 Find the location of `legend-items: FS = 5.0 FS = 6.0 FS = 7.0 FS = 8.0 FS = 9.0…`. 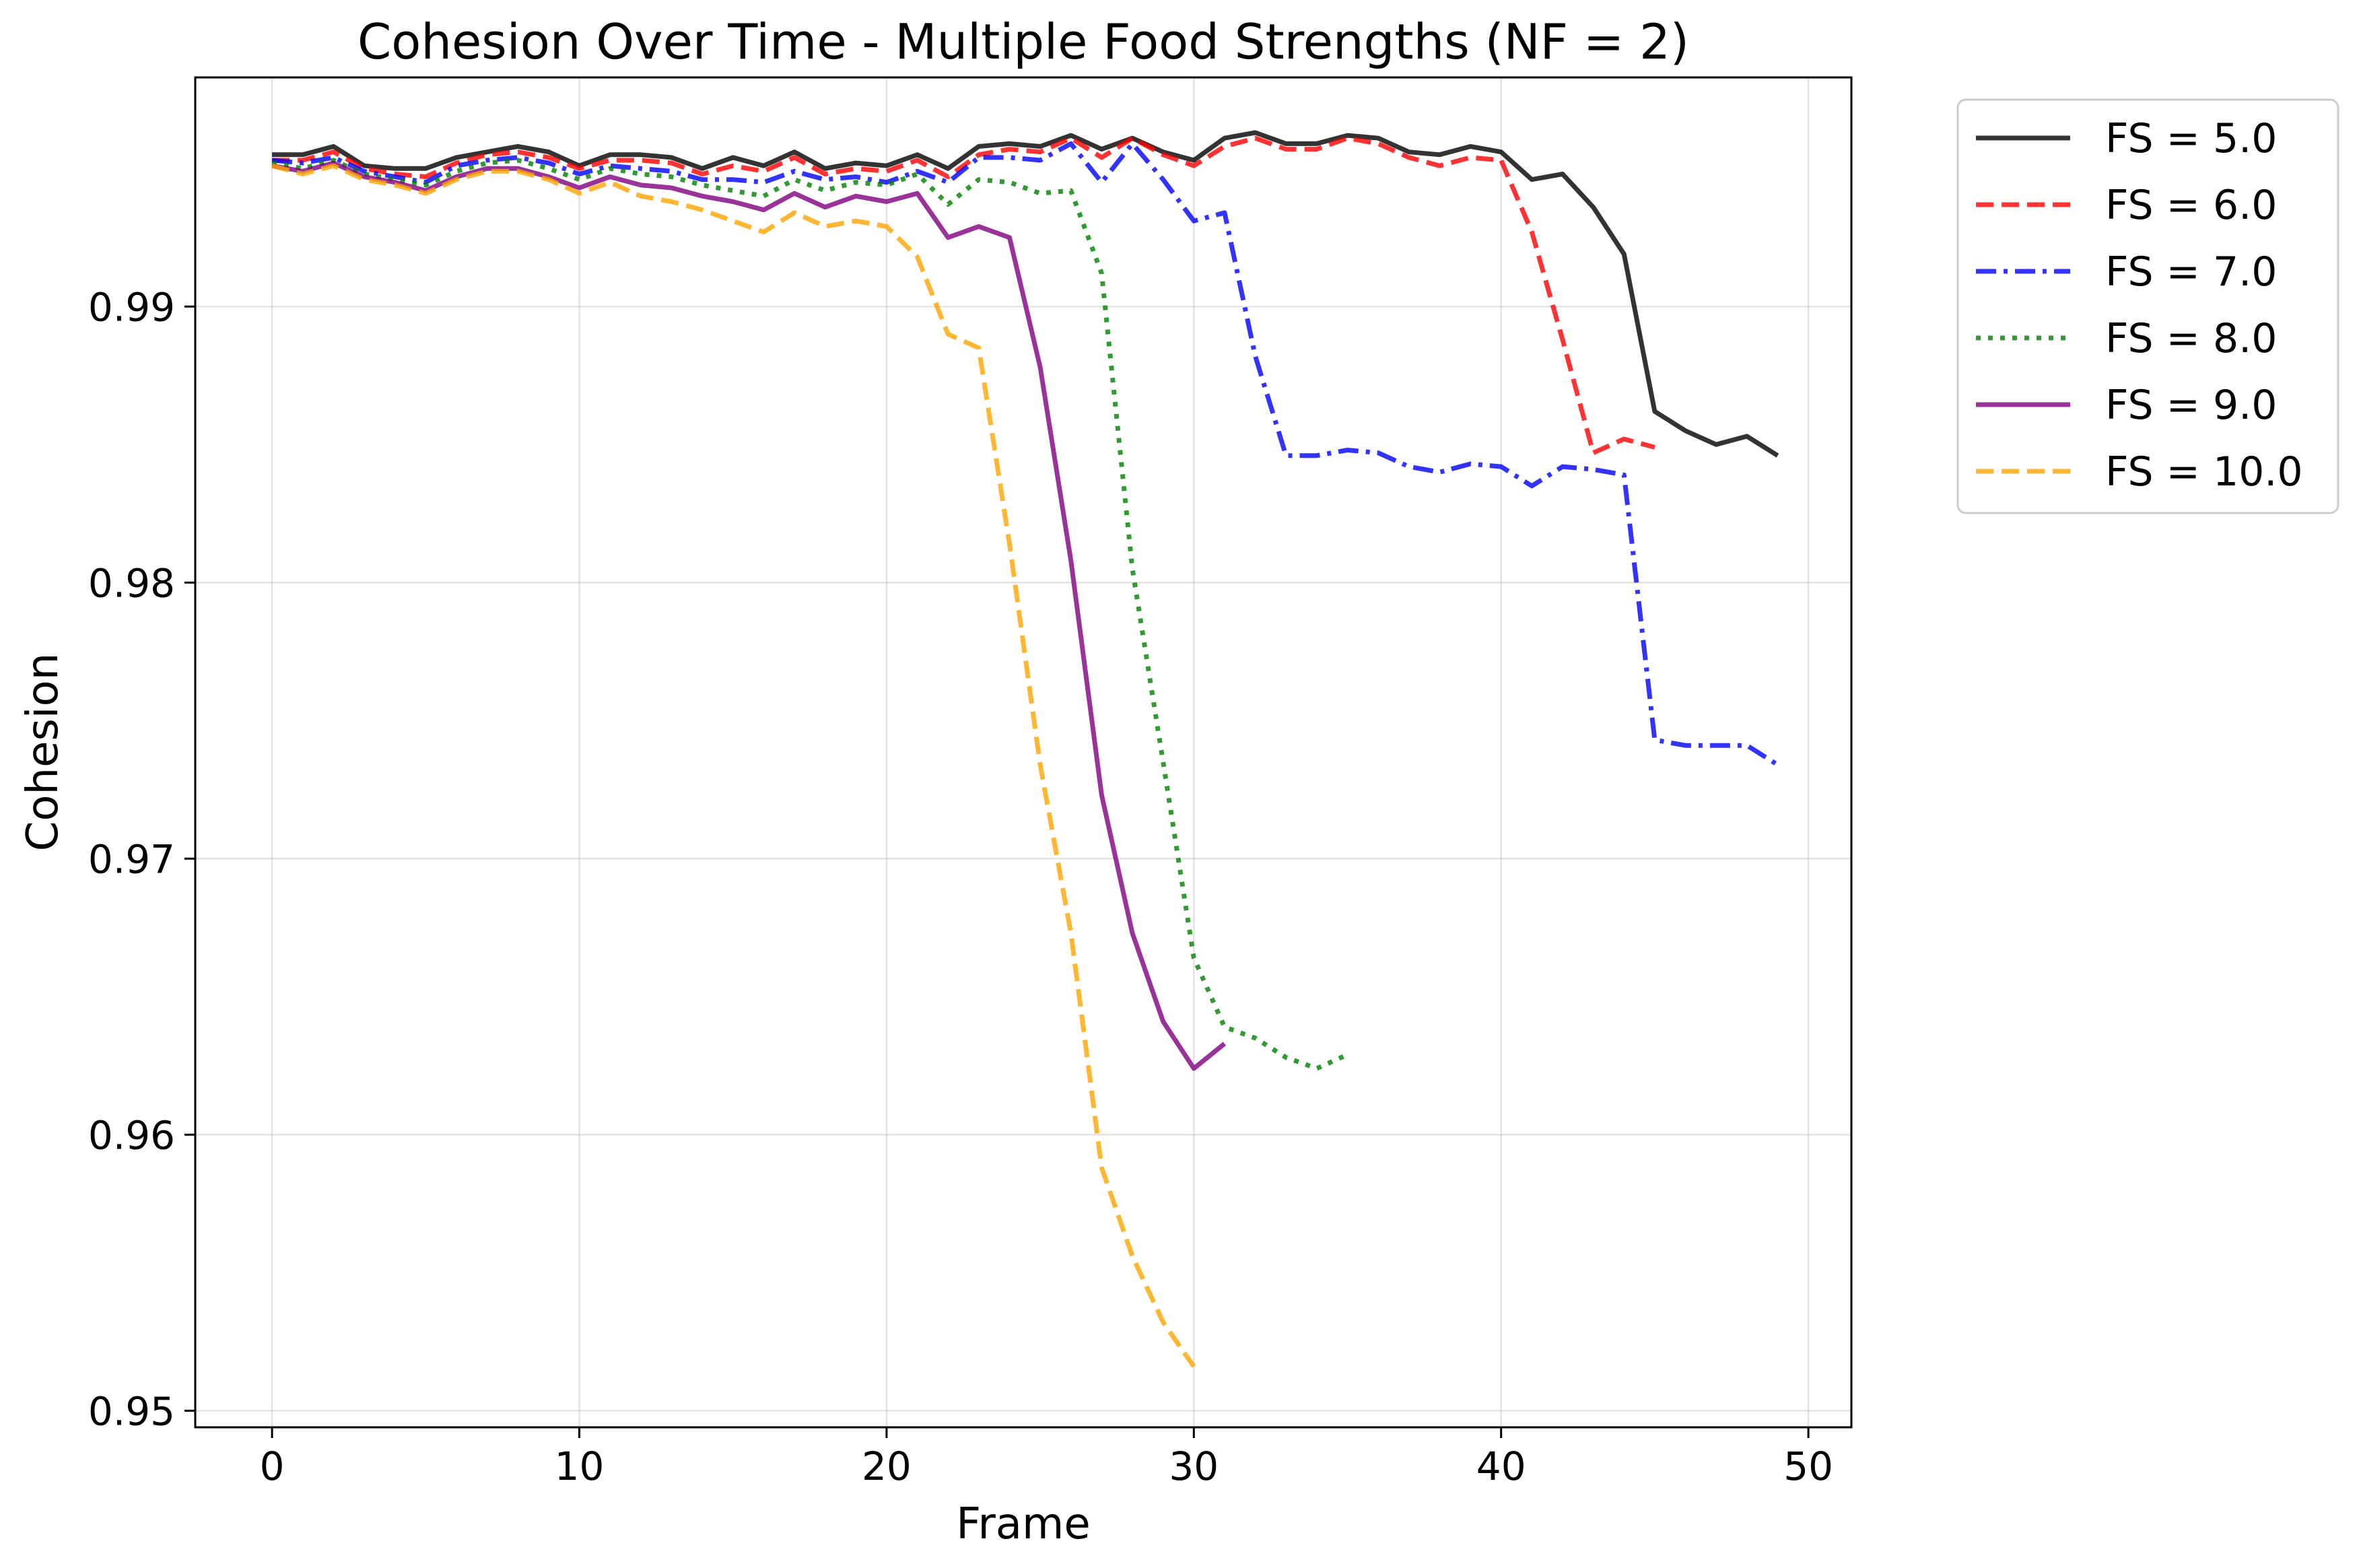

legend-items: FS = 5.0 FS = 6.0 FS = 7.0 FS = 8.0 FS = 9.0… is located at coordinates (2139, 305).